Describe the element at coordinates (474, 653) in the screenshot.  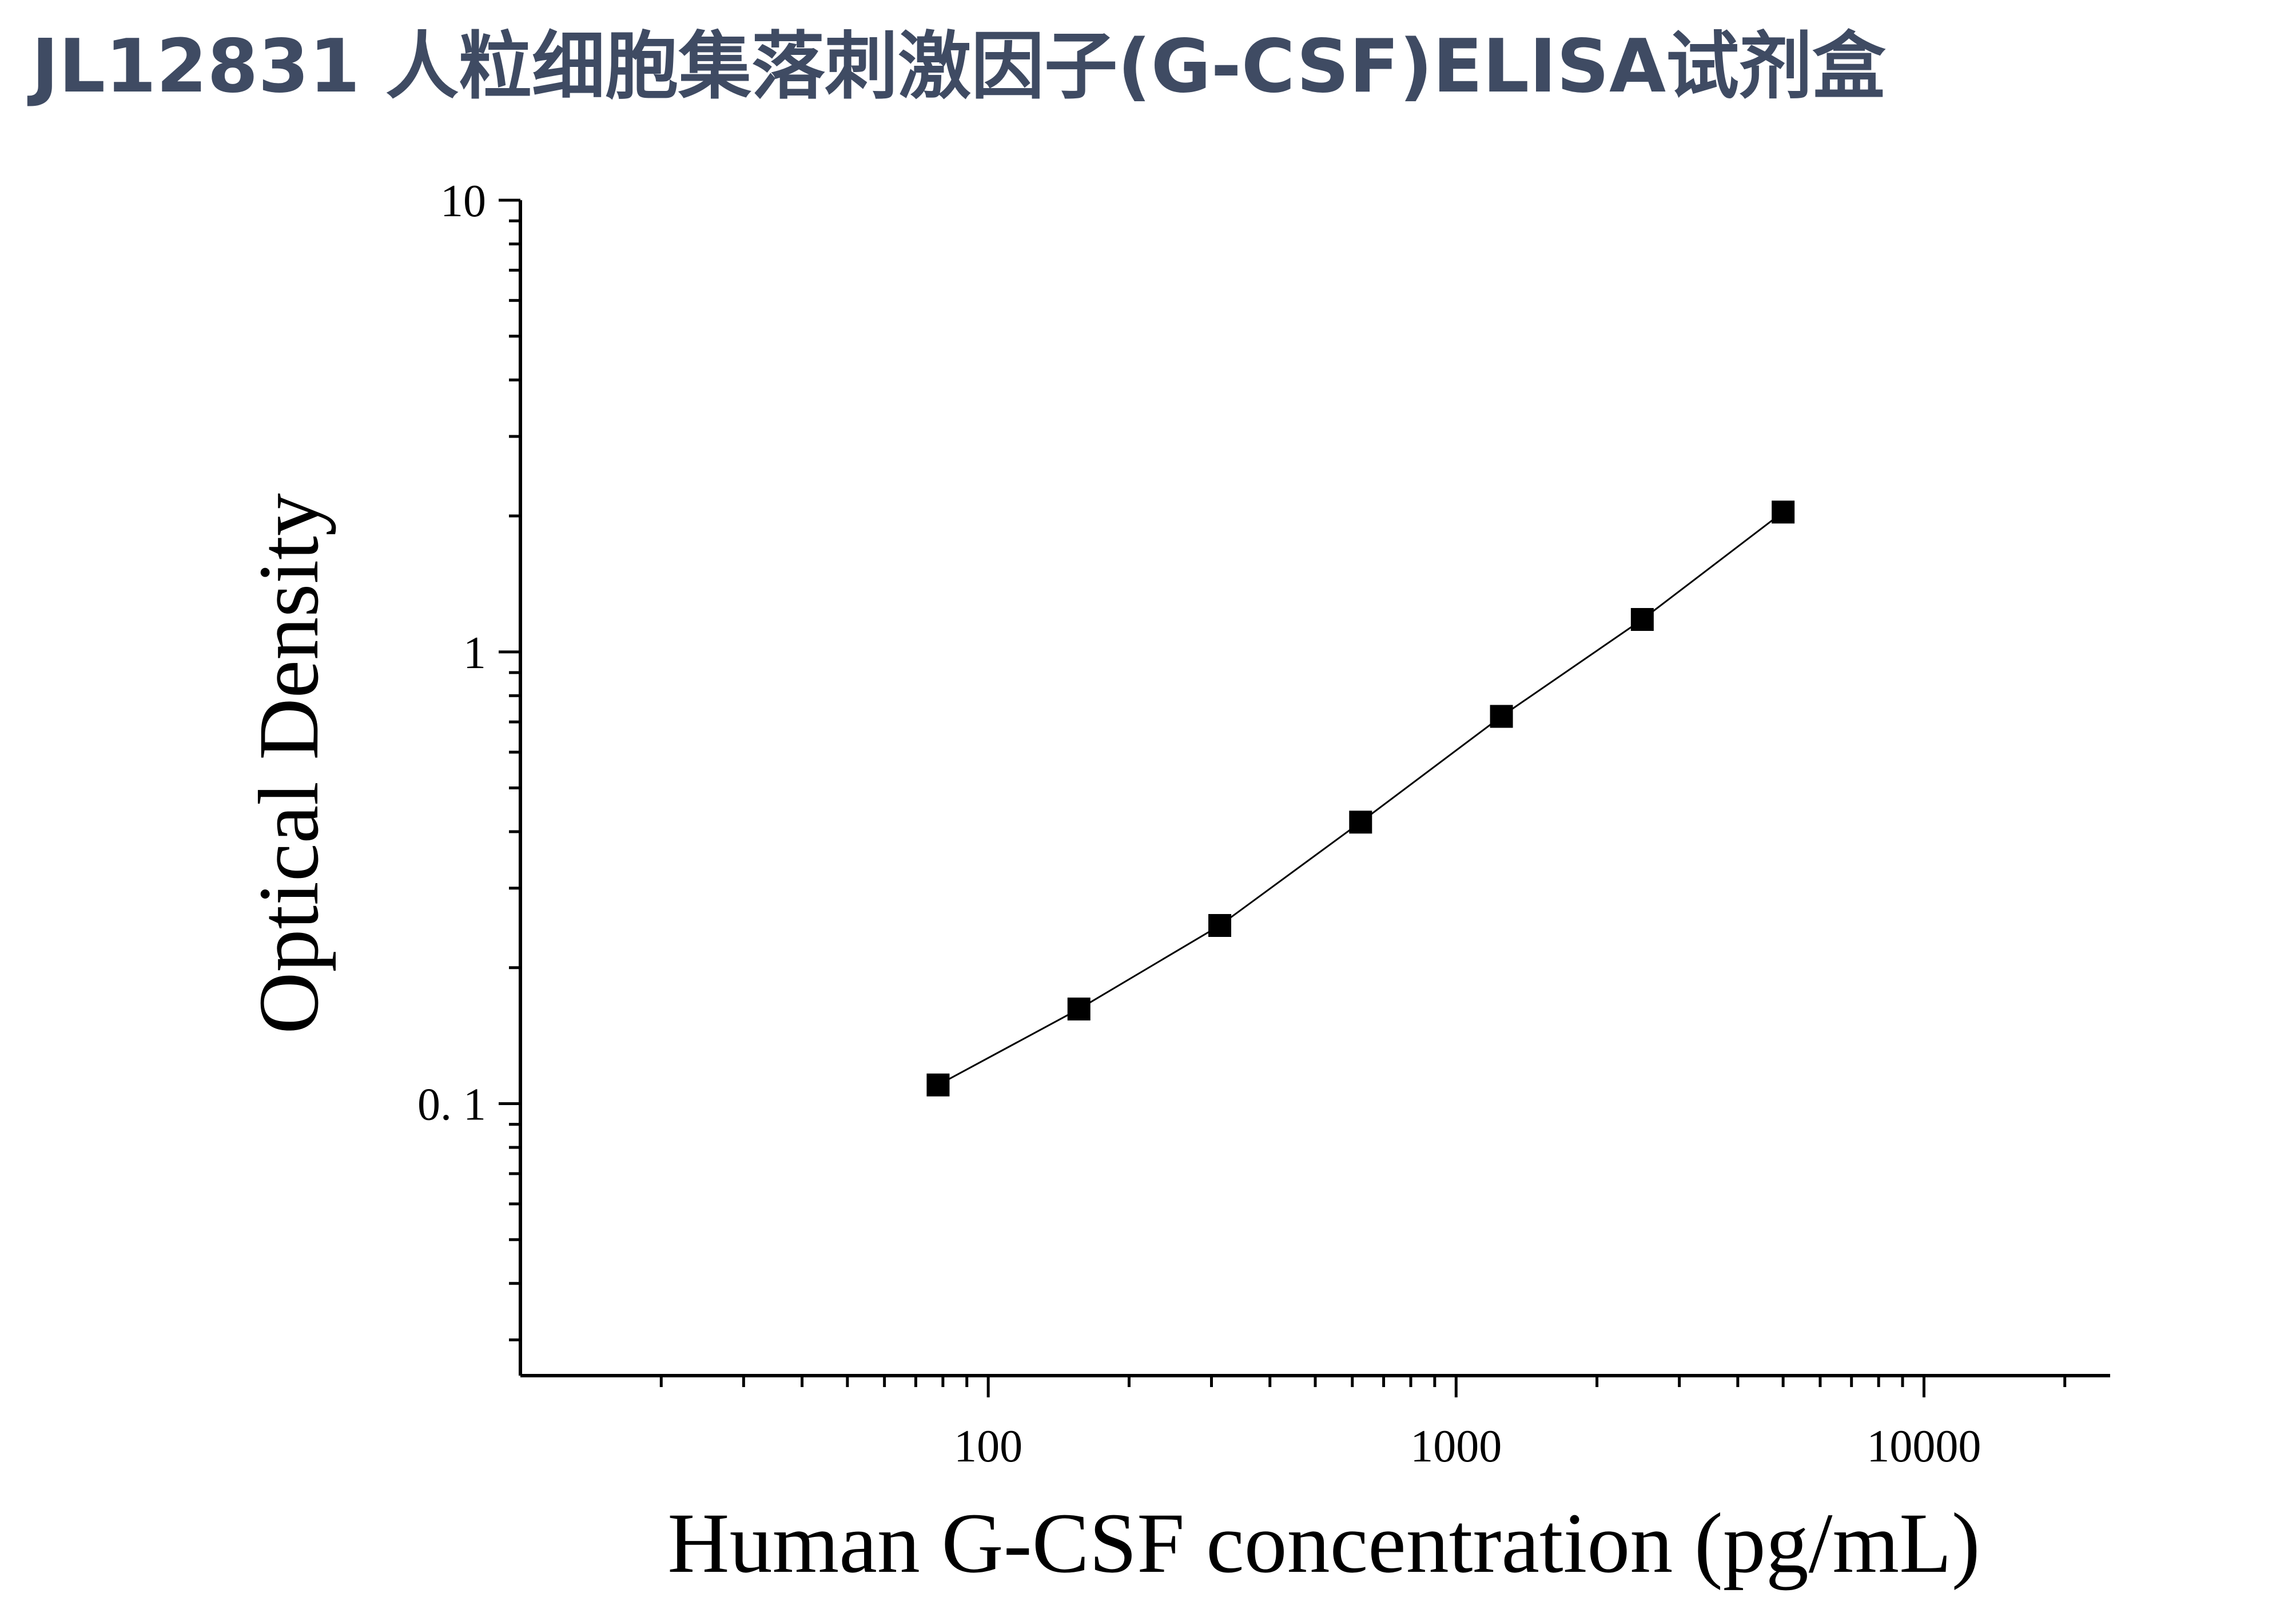
I see `y-tick-label: 1` at that location.